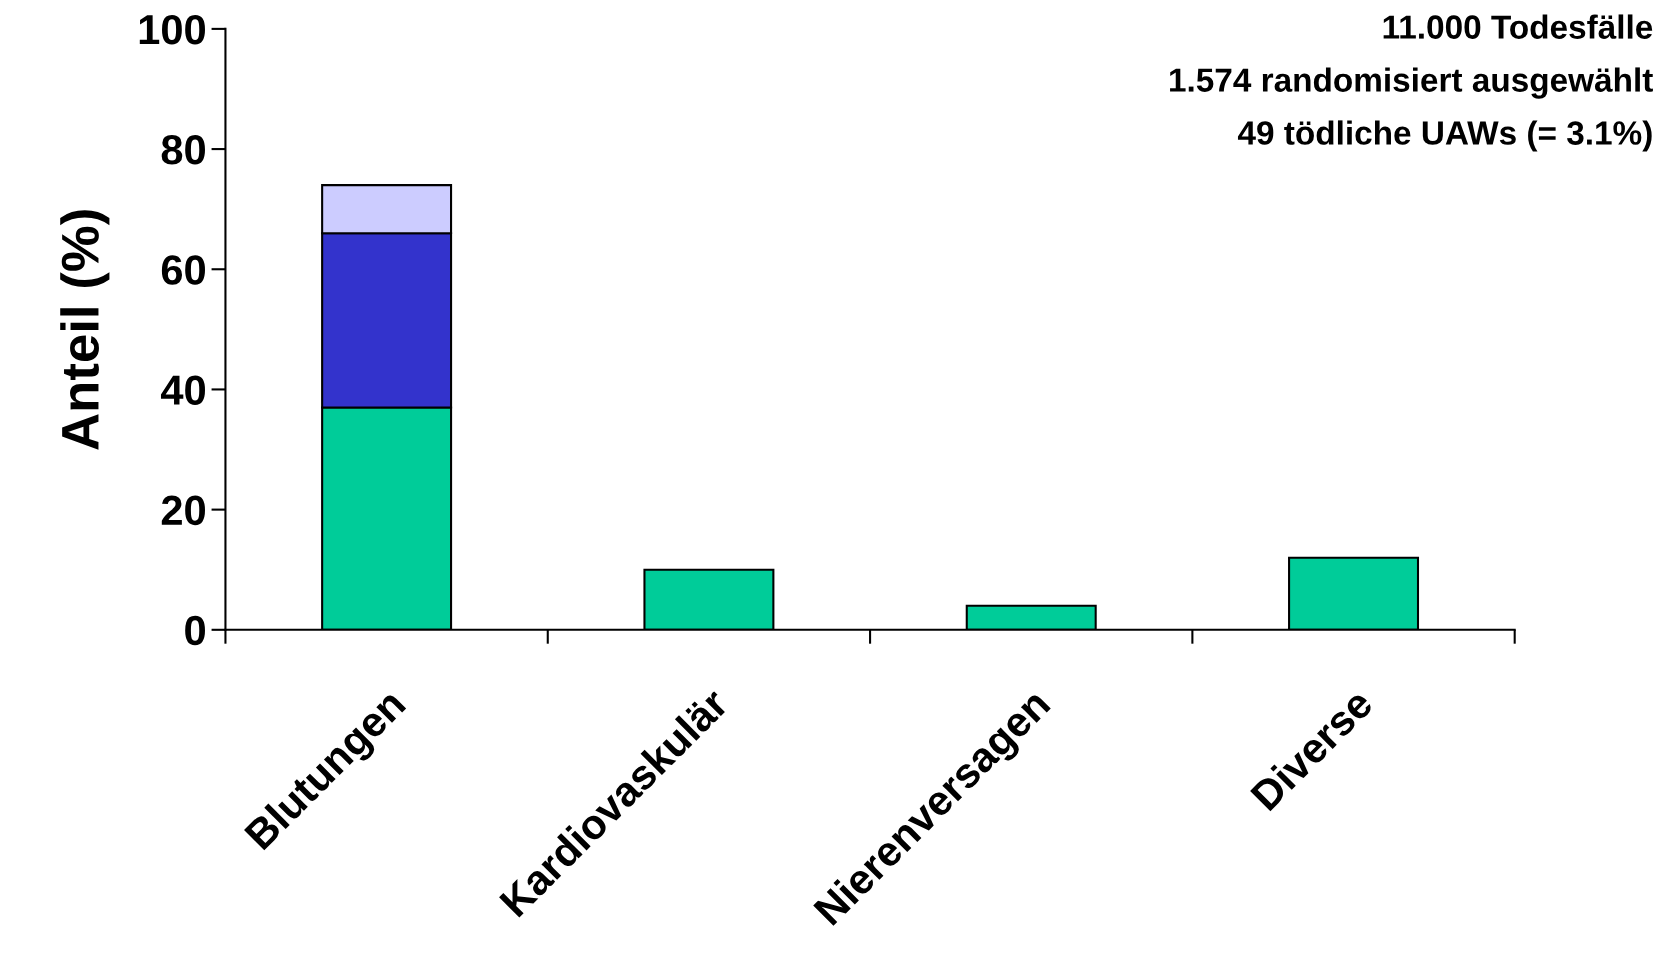 The width and height of the screenshot is (1670, 963). I want to click on y-tick-label: 40, so click(182, 390).